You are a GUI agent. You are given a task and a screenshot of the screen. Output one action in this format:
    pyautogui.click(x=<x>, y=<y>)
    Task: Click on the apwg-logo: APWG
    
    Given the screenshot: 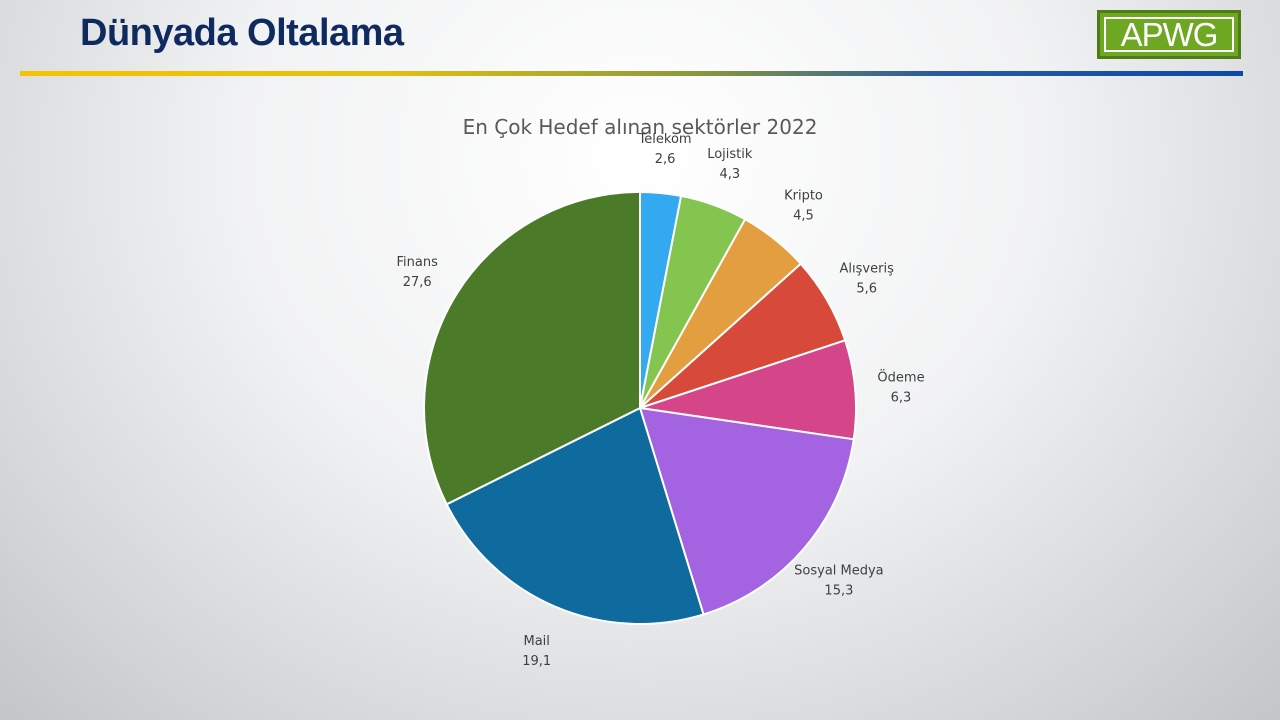 What is the action you would take?
    pyautogui.click(x=1169, y=34)
    